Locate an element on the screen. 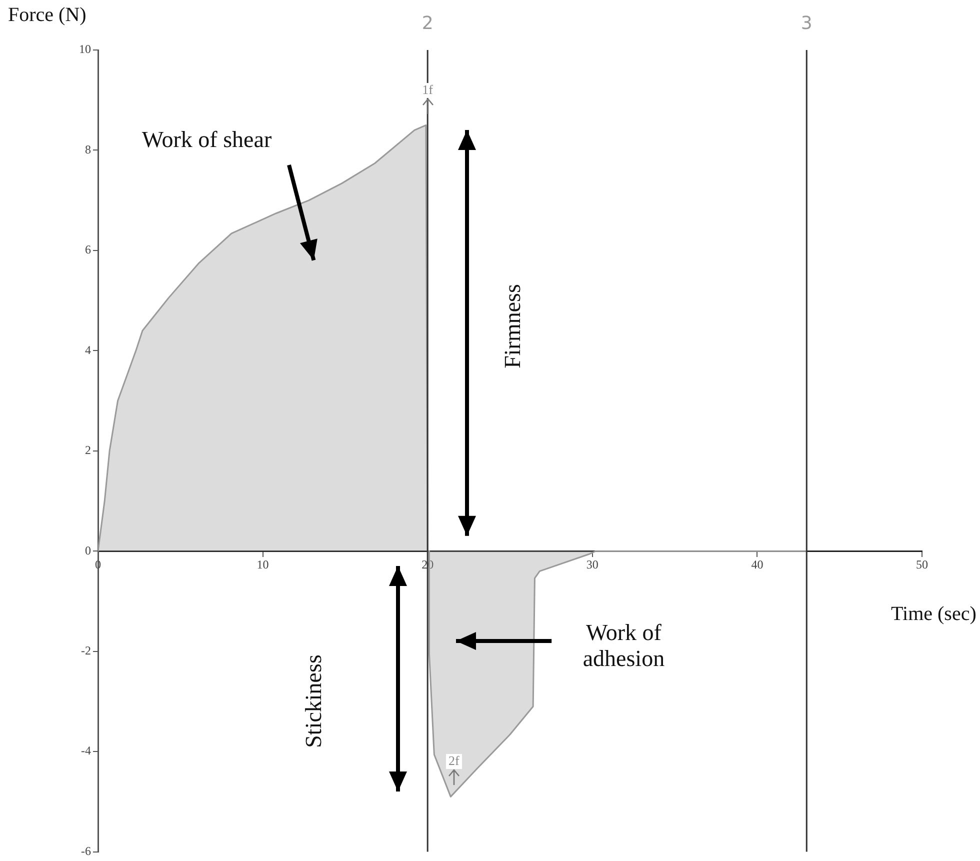 This screenshot has width=980, height=861. x-tick-label: 10 is located at coordinates (262, 564).